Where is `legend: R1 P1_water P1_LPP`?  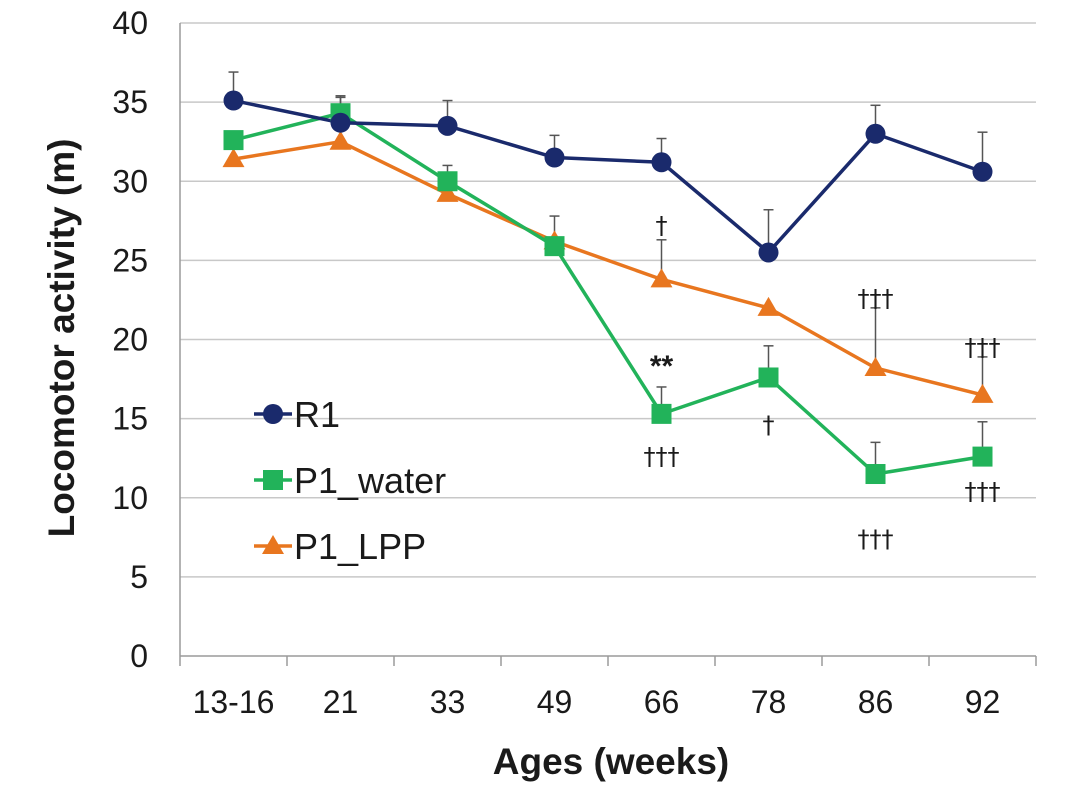
legend: R1 P1_water P1_LPP is located at coordinates (350, 480).